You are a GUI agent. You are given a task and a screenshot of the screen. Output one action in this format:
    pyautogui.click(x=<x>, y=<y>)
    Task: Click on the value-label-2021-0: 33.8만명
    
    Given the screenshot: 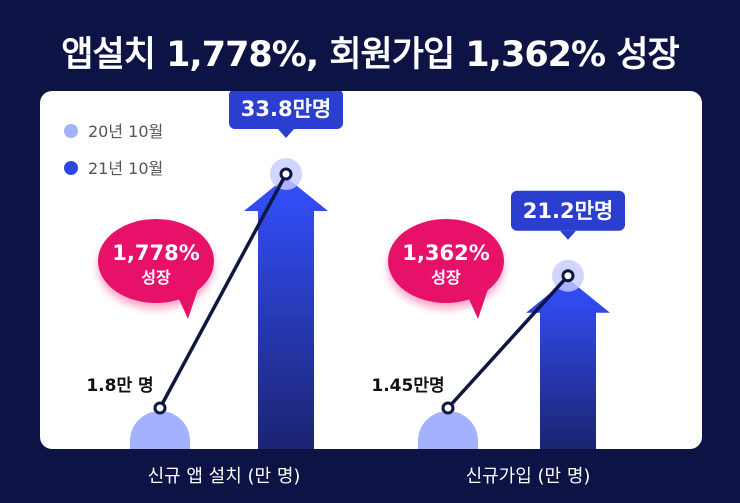 What is the action you would take?
    pyautogui.click(x=286, y=109)
    